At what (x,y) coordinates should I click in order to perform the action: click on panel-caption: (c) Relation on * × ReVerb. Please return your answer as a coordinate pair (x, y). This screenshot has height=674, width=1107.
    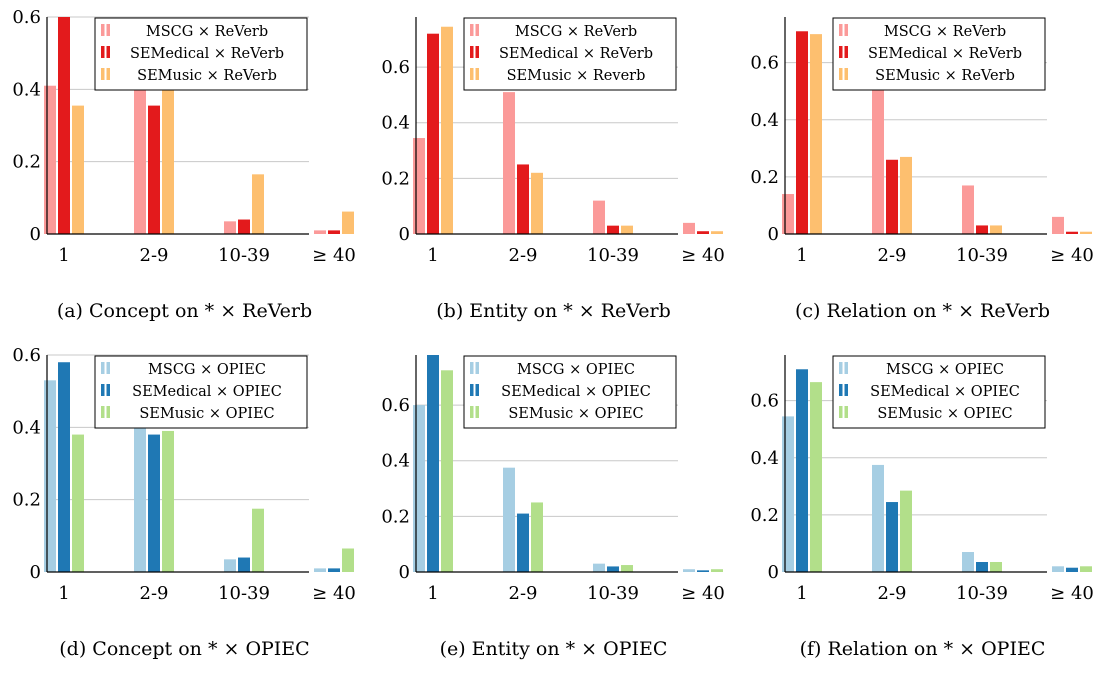
    Looking at the image, I should click on (922, 311).